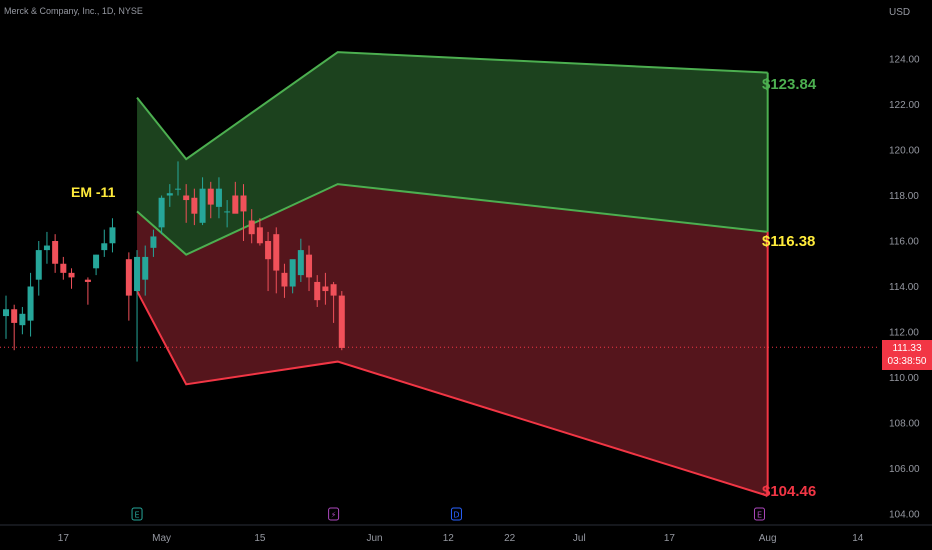  Describe the element at coordinates (904, 378) in the screenshot. I see `y-tick-label: 110.00` at that location.